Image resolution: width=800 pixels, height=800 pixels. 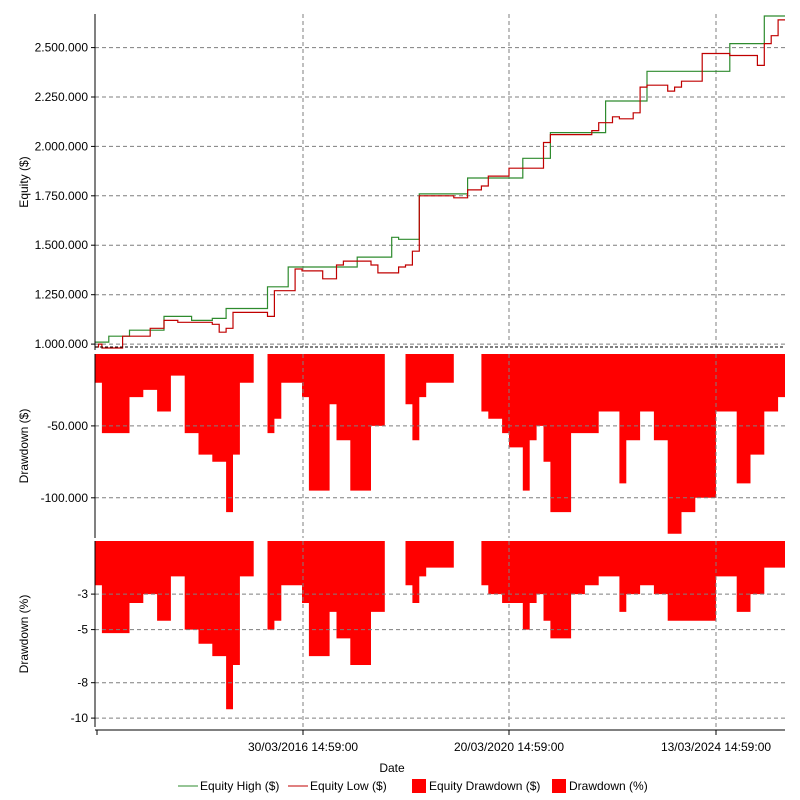 What do you see at coordinates (62, 295) in the screenshot?
I see `y-tick-label: 1.250.000` at bounding box center [62, 295].